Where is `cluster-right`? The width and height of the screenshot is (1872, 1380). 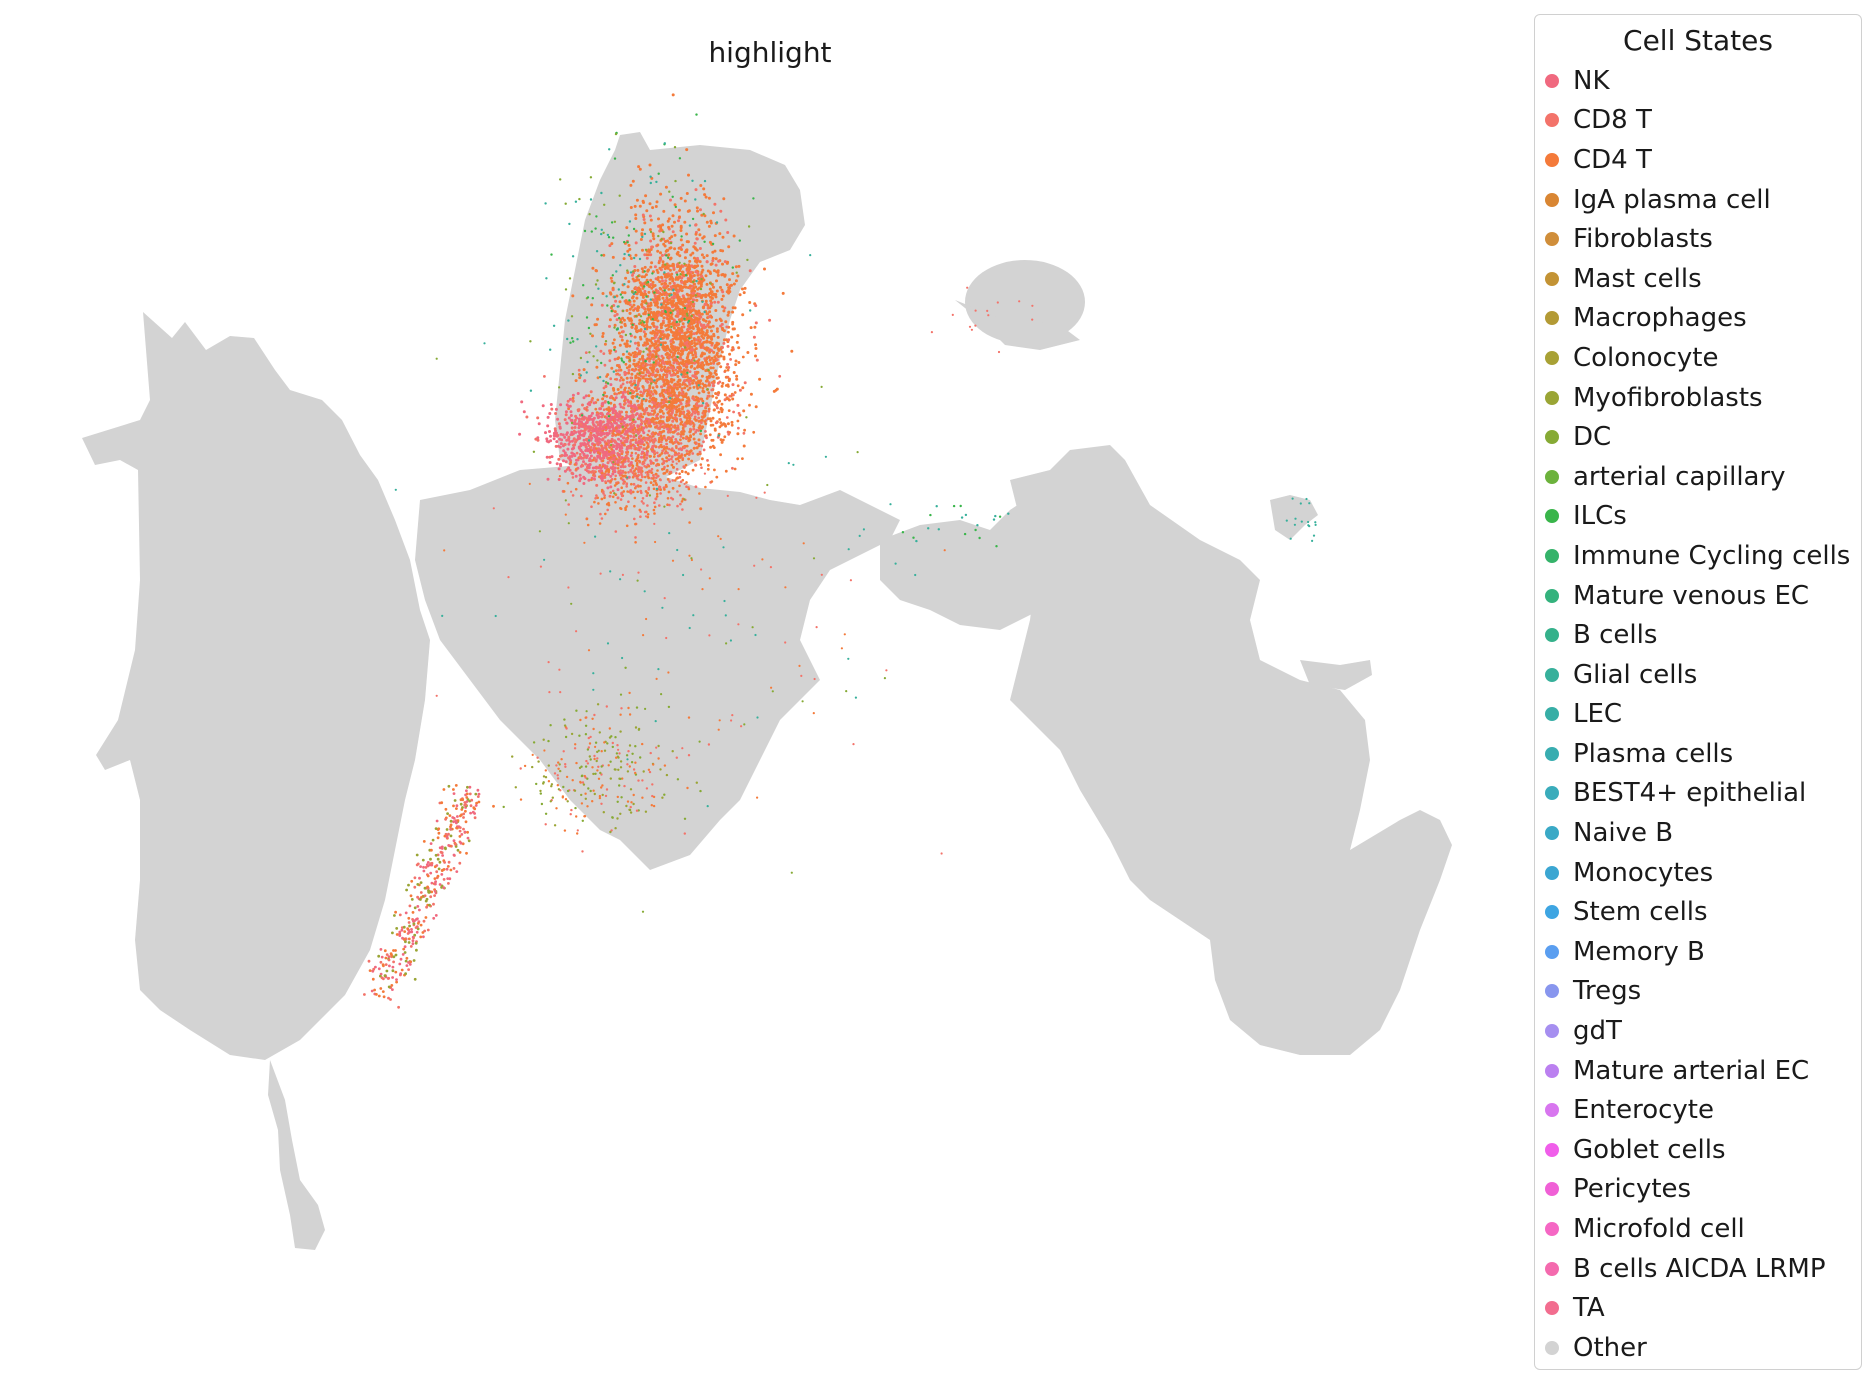
cluster-right is located at coordinates (1231, 750).